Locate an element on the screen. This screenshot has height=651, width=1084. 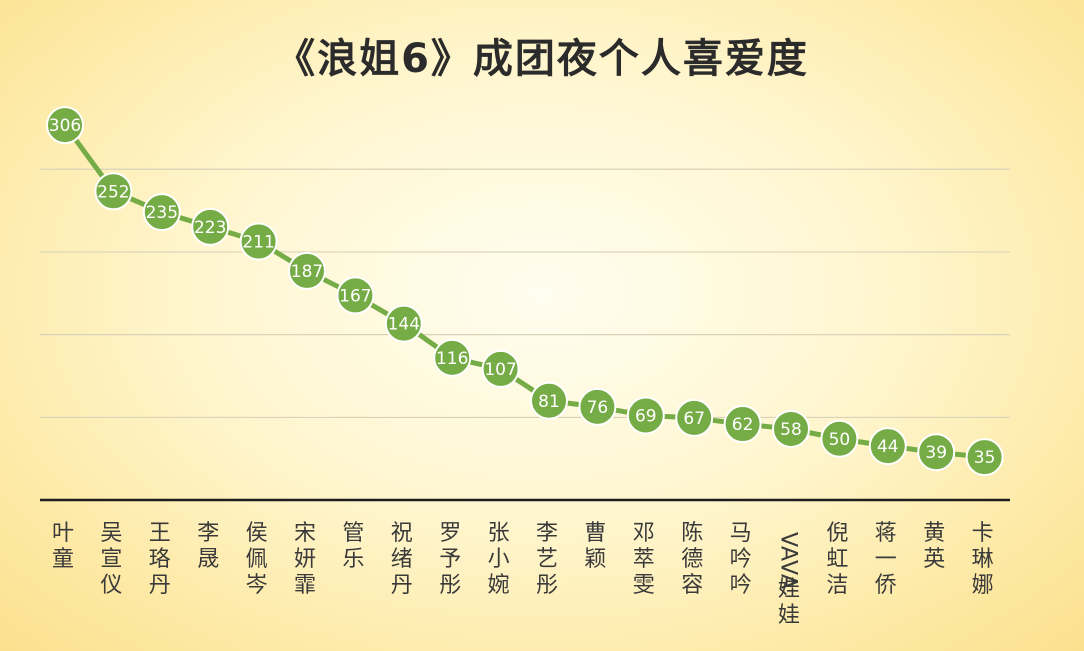
data-label: 107 is located at coordinates (500, 370).